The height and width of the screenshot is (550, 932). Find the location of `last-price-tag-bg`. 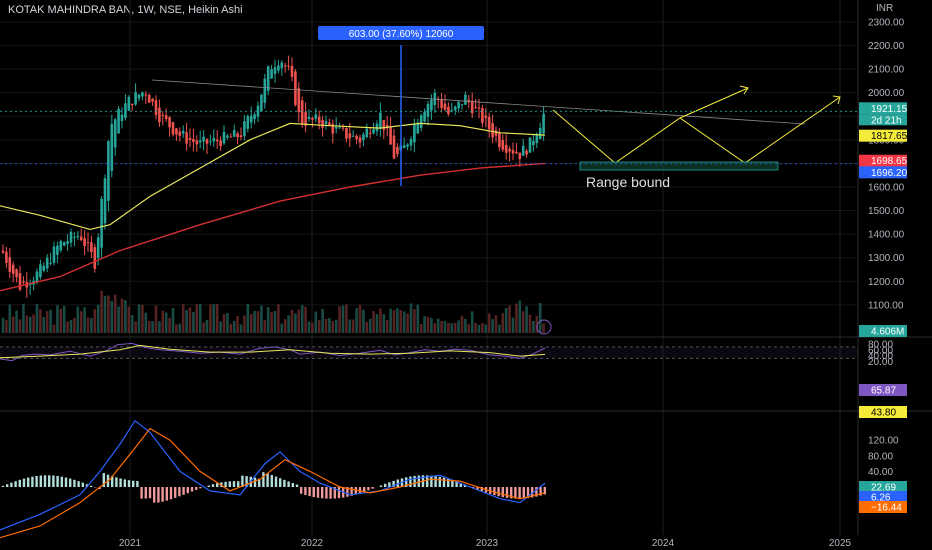

last-price-tag-bg is located at coordinates (883, 108).